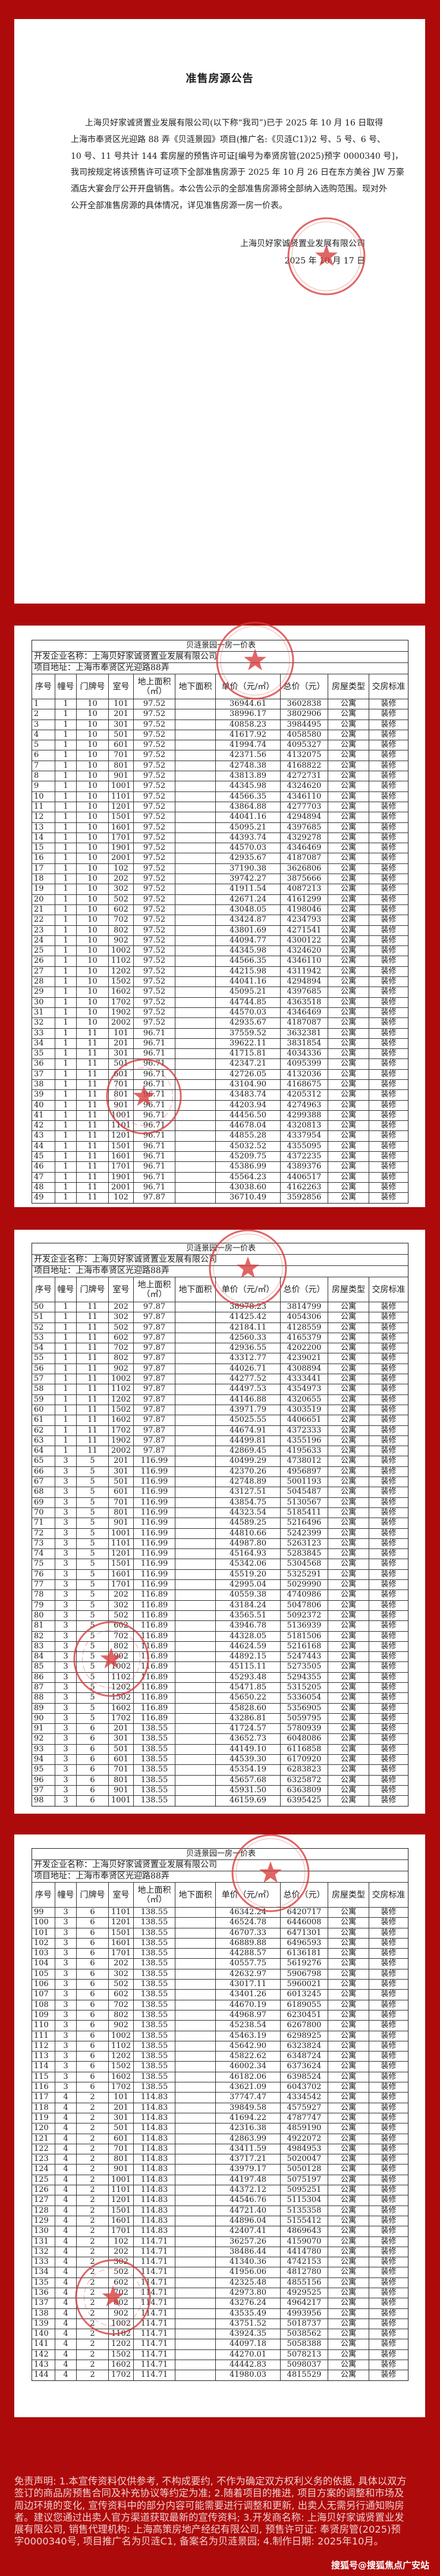 This screenshot has height=2576, width=440. I want to click on seq-cell: 12, so click(39, 817).